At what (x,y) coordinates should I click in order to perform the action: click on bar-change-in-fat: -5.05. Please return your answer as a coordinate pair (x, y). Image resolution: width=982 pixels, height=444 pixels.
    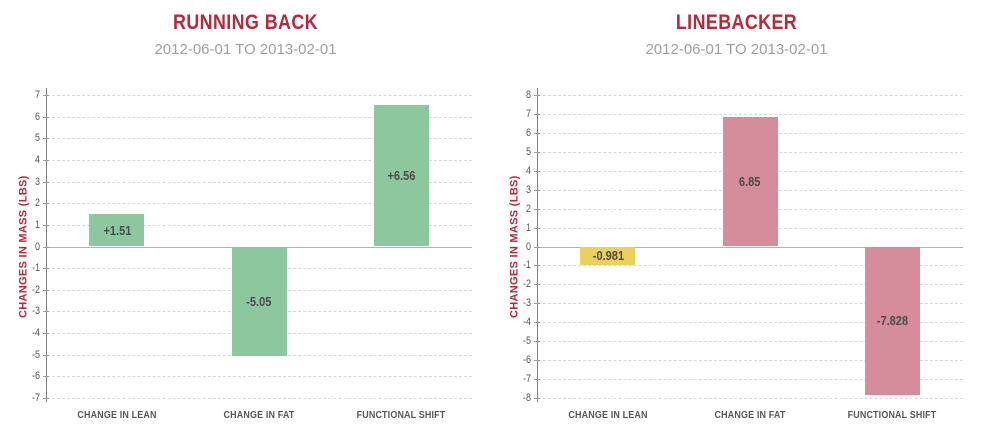
    Looking at the image, I should click on (259, 301).